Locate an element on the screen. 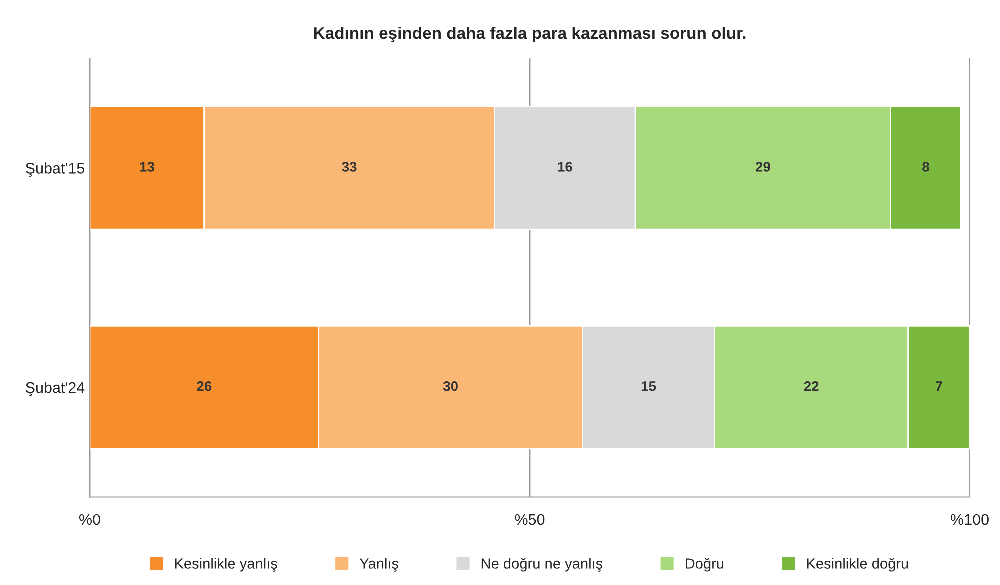 Image resolution: width=1000 pixels, height=585 pixels. x-tick-label: %50 is located at coordinates (530, 520).